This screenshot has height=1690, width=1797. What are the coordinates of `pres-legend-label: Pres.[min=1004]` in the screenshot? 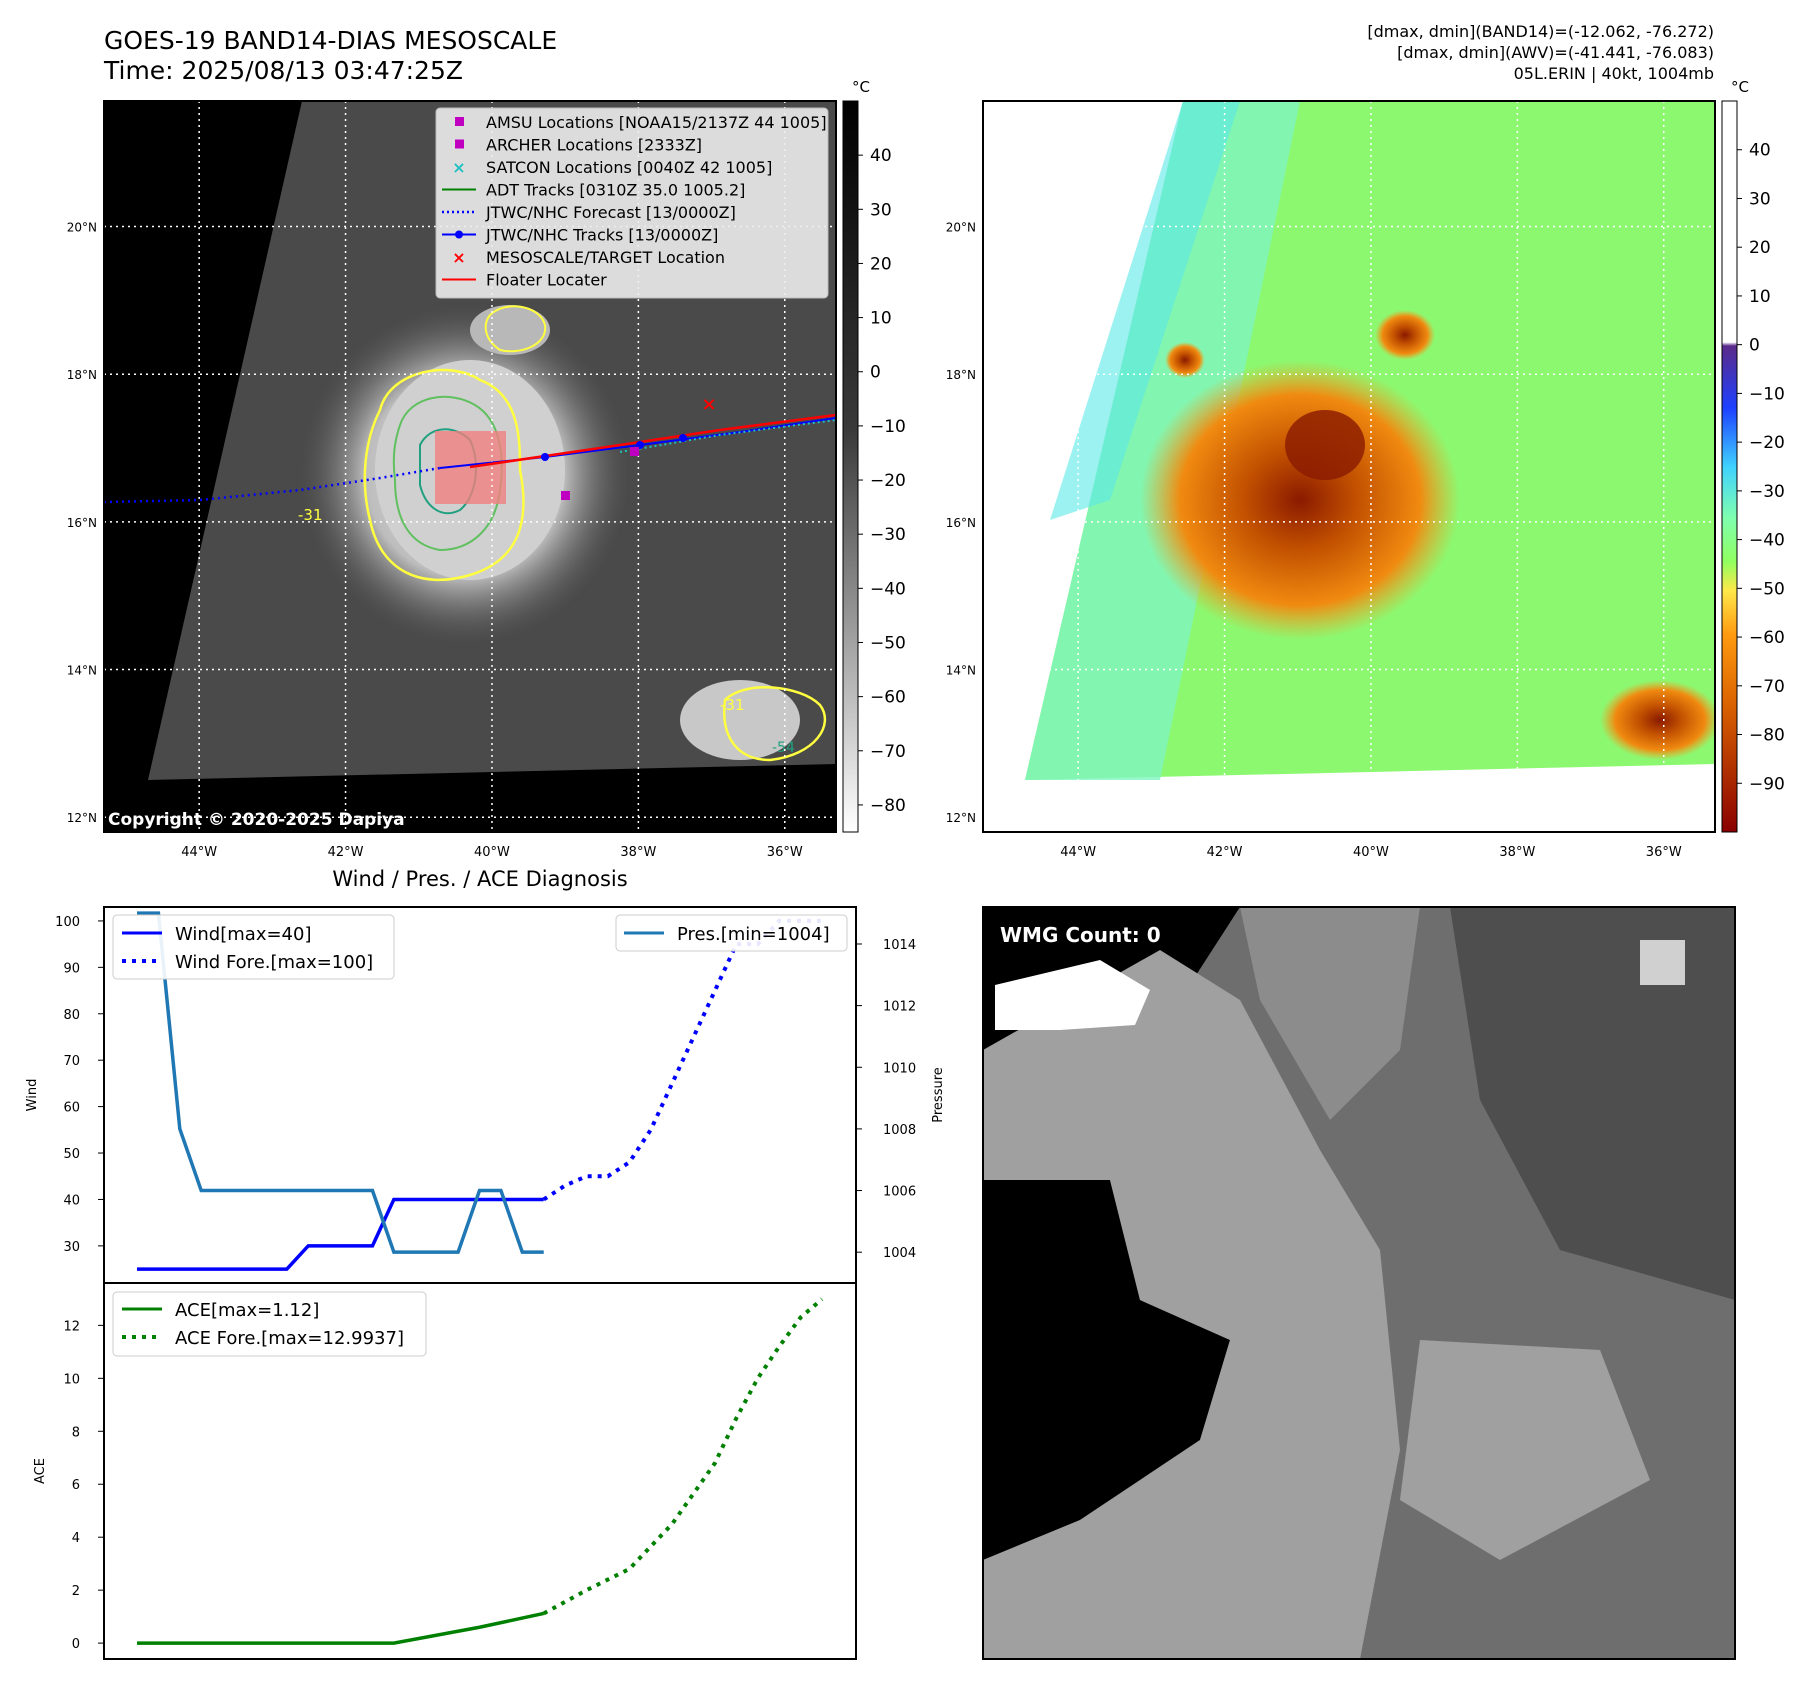 It's located at (753, 934).